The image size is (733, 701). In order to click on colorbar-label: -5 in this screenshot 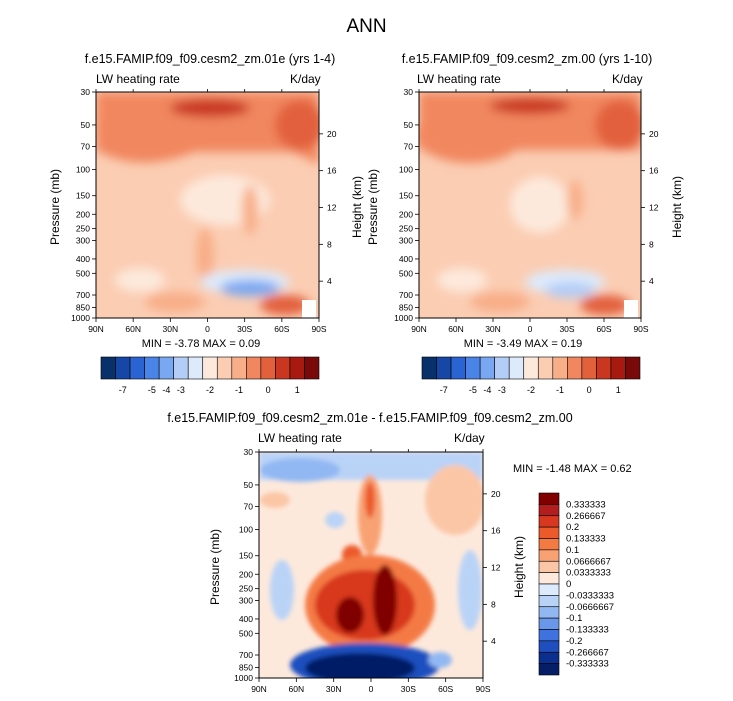, I will do `click(473, 390)`.